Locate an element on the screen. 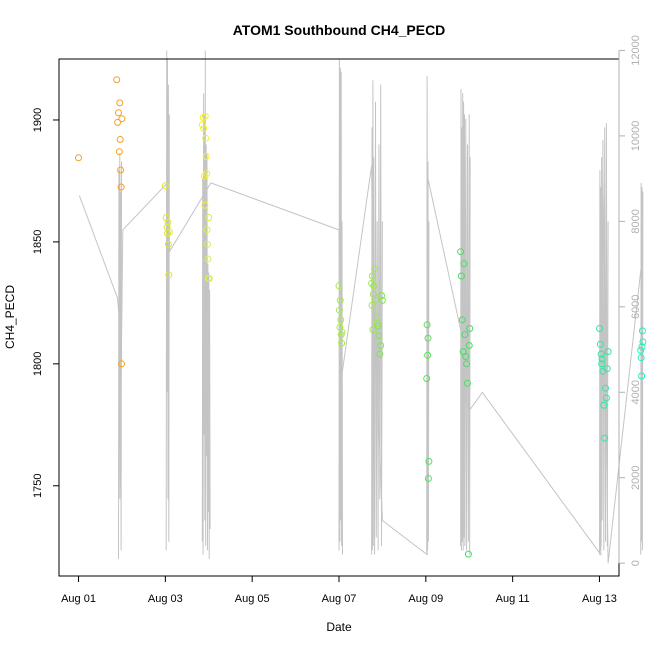 This screenshot has height=655, width=650. x-tick-label-6: Aug 13 is located at coordinates (599, 599).